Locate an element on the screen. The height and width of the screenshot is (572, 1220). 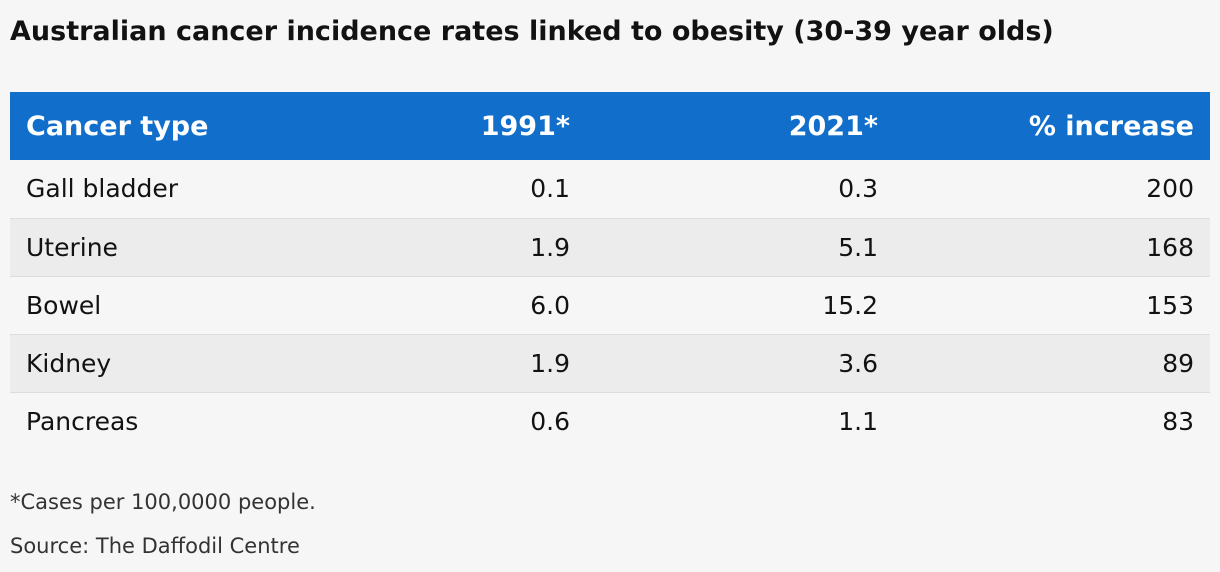
cell-cancer-type: Gall bladder is located at coordinates (102, 189).